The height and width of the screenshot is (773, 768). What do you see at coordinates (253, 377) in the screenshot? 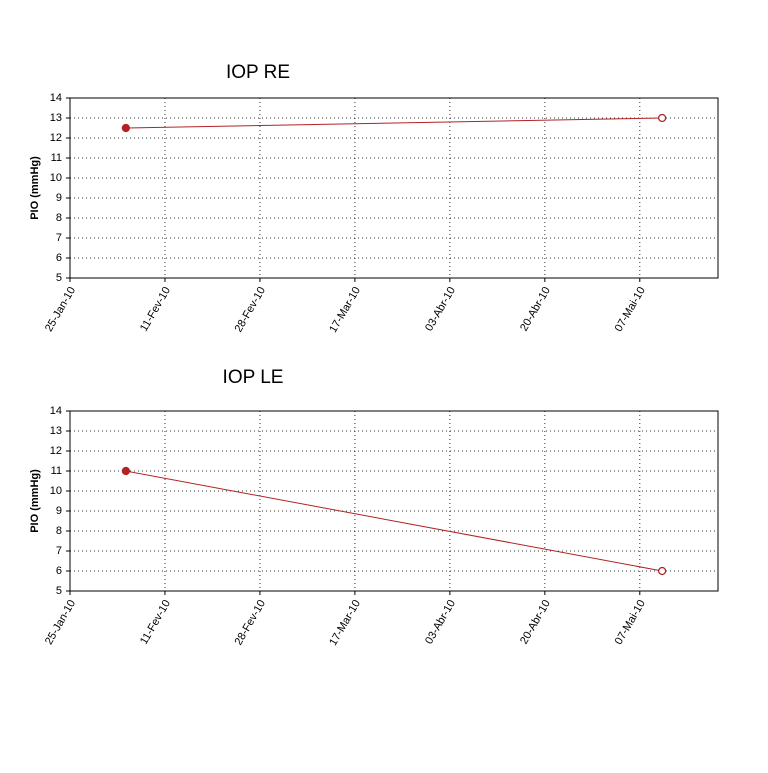
I see `chart-title: IOP LE` at bounding box center [253, 377].